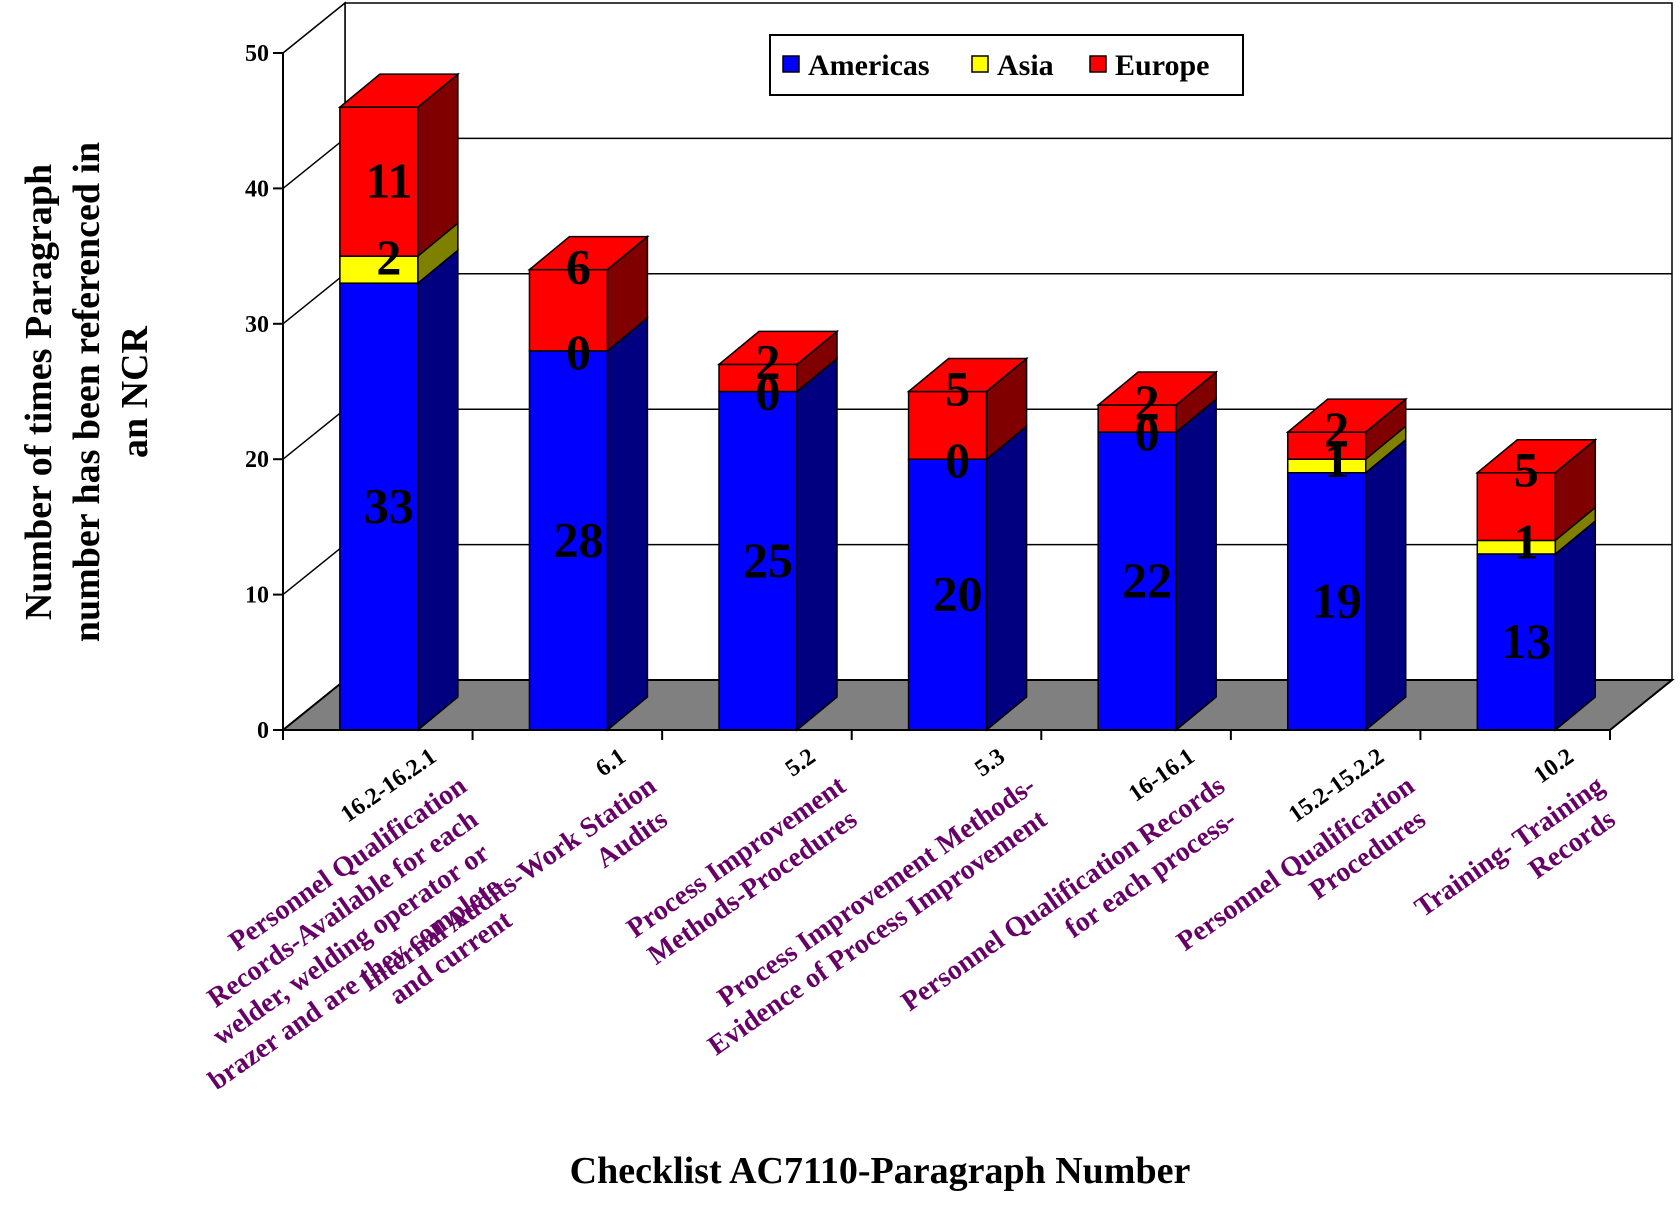  Describe the element at coordinates (800, 763) in the screenshot. I see `category-code: 5.2` at that location.